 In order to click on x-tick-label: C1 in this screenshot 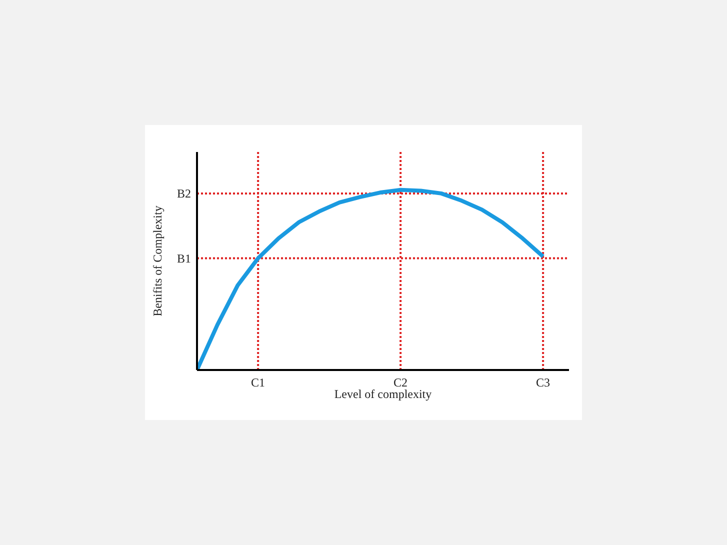, I will do `click(258, 383)`.